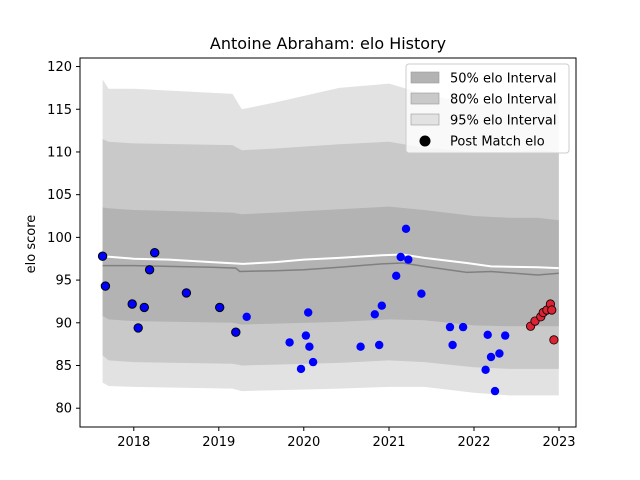 The width and height of the screenshot is (640, 480). What do you see at coordinates (497, 142) in the screenshot?
I see `legend-label: Post Match elo` at bounding box center [497, 142].